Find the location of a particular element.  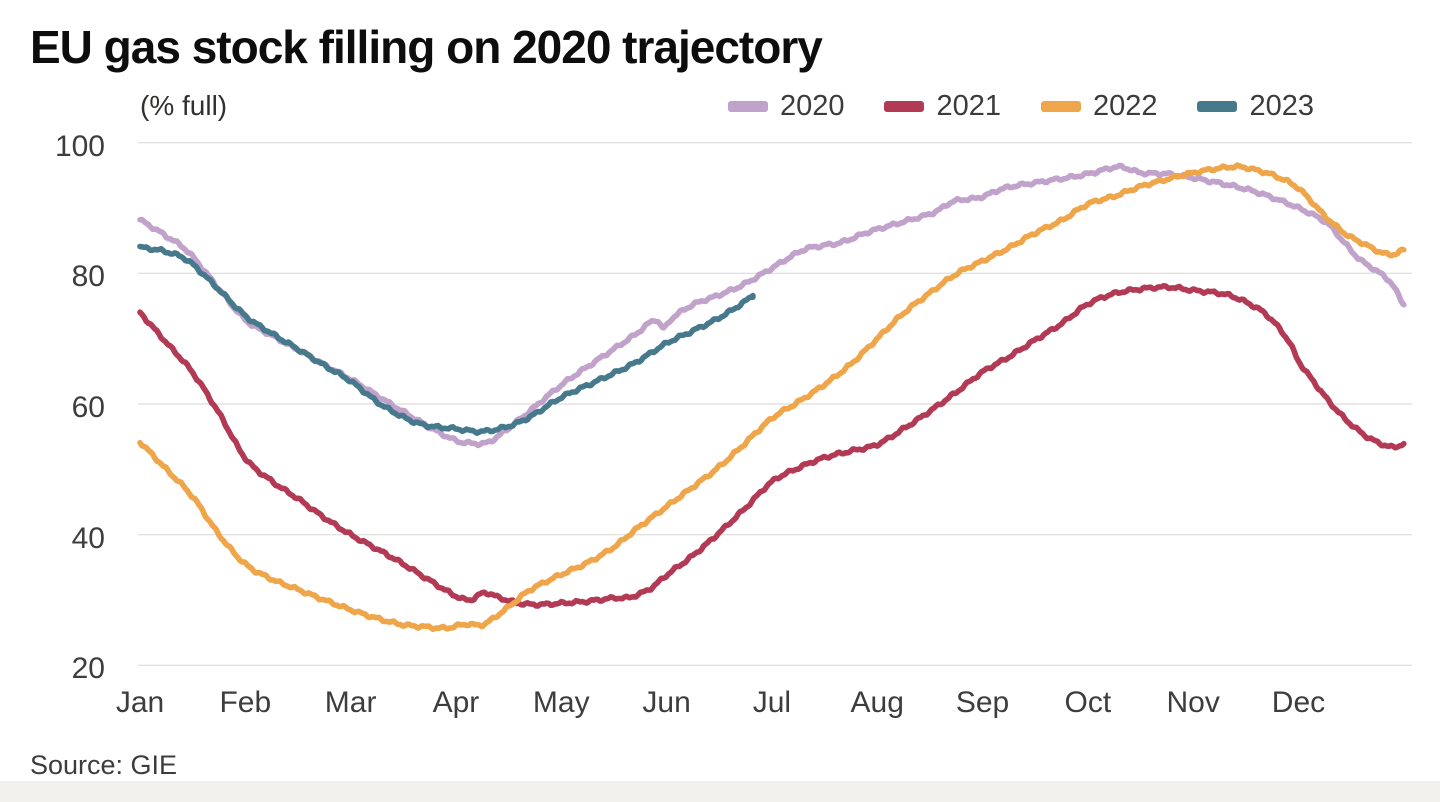

legend-label: 2020 is located at coordinates (812, 106).